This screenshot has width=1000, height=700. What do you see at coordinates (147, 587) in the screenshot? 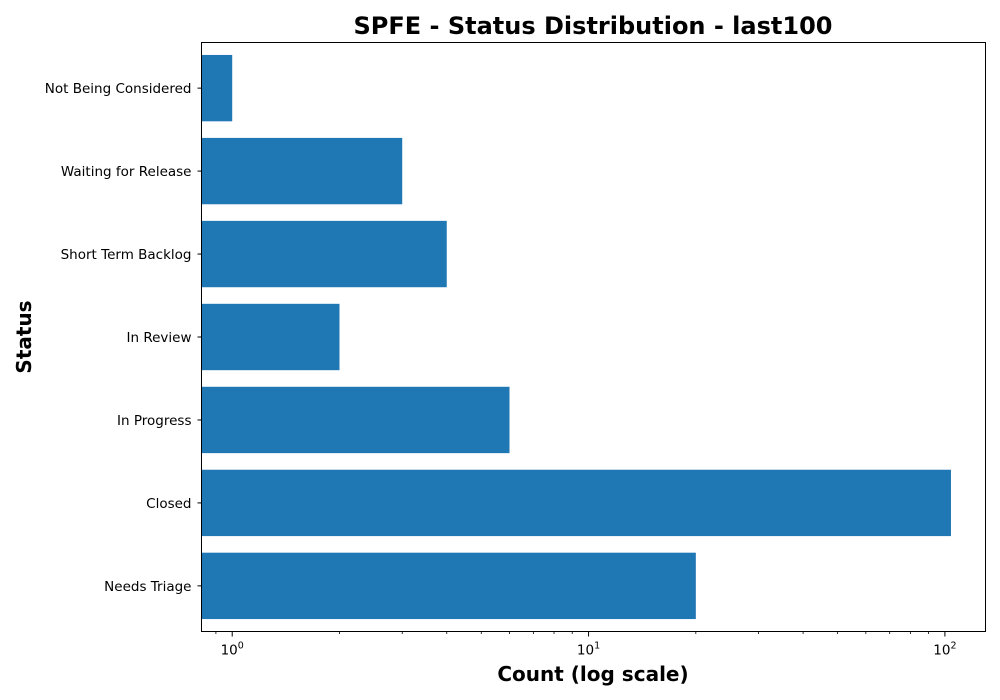
I see `y-tick-label: Needs Triage` at bounding box center [147, 587].